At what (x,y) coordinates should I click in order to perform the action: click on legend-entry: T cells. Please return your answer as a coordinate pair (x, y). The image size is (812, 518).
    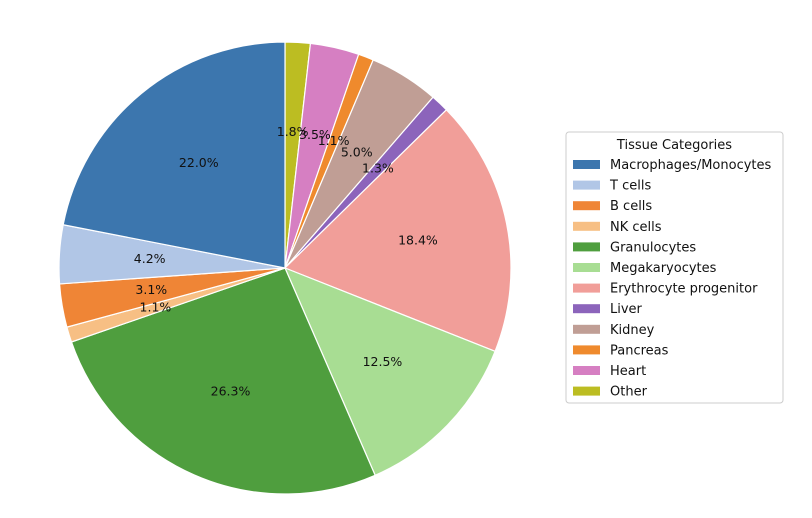
    Looking at the image, I should click on (612, 186).